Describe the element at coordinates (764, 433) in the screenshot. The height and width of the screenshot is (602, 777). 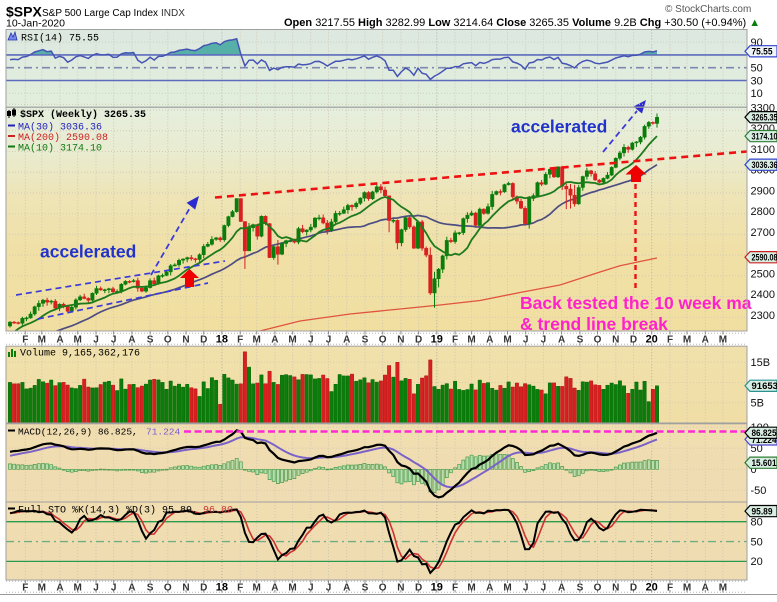
I see `svg-text: 86.825` at that location.